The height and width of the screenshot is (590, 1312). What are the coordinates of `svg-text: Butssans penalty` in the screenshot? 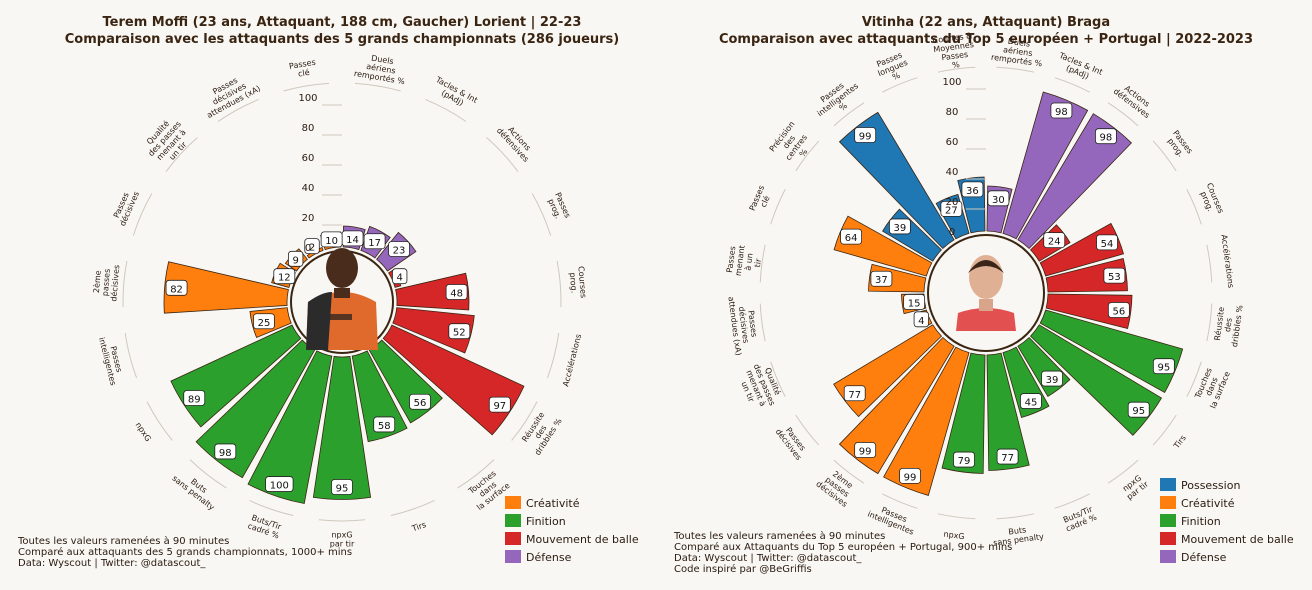 It's located at (196, 490).